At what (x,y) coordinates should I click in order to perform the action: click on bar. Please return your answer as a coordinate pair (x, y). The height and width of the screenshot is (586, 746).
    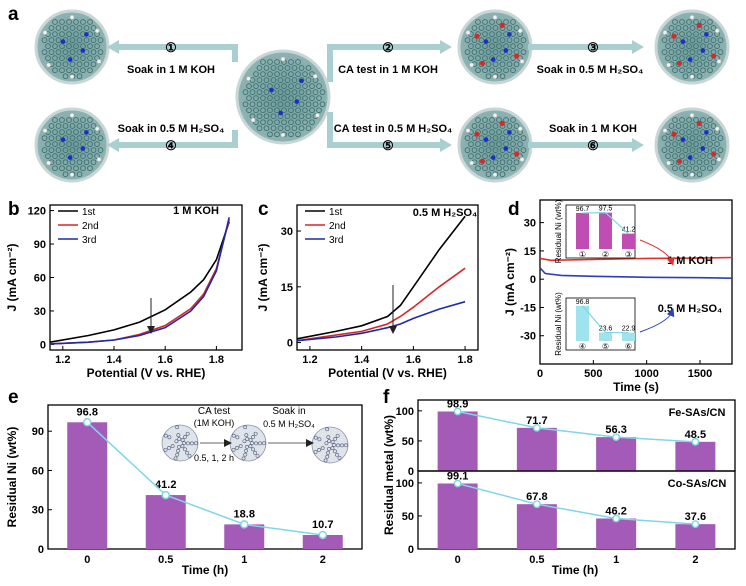
    Looking at the image, I should click on (616, 533).